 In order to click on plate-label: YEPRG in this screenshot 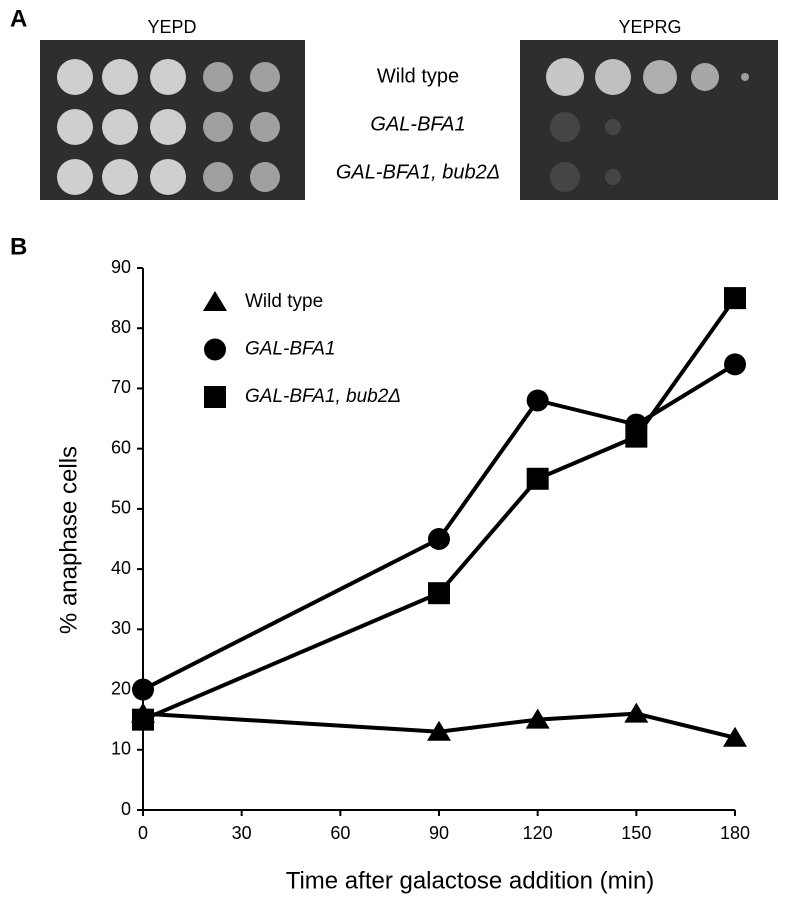, I will do `click(649, 27)`.